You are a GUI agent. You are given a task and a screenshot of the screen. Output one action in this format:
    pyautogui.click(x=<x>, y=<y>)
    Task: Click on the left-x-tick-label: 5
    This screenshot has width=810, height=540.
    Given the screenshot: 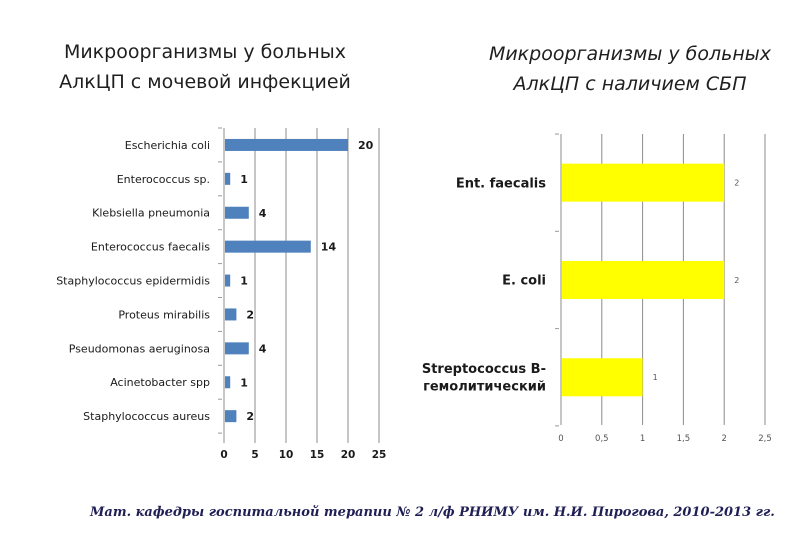 What is the action you would take?
    pyautogui.click(x=254, y=455)
    